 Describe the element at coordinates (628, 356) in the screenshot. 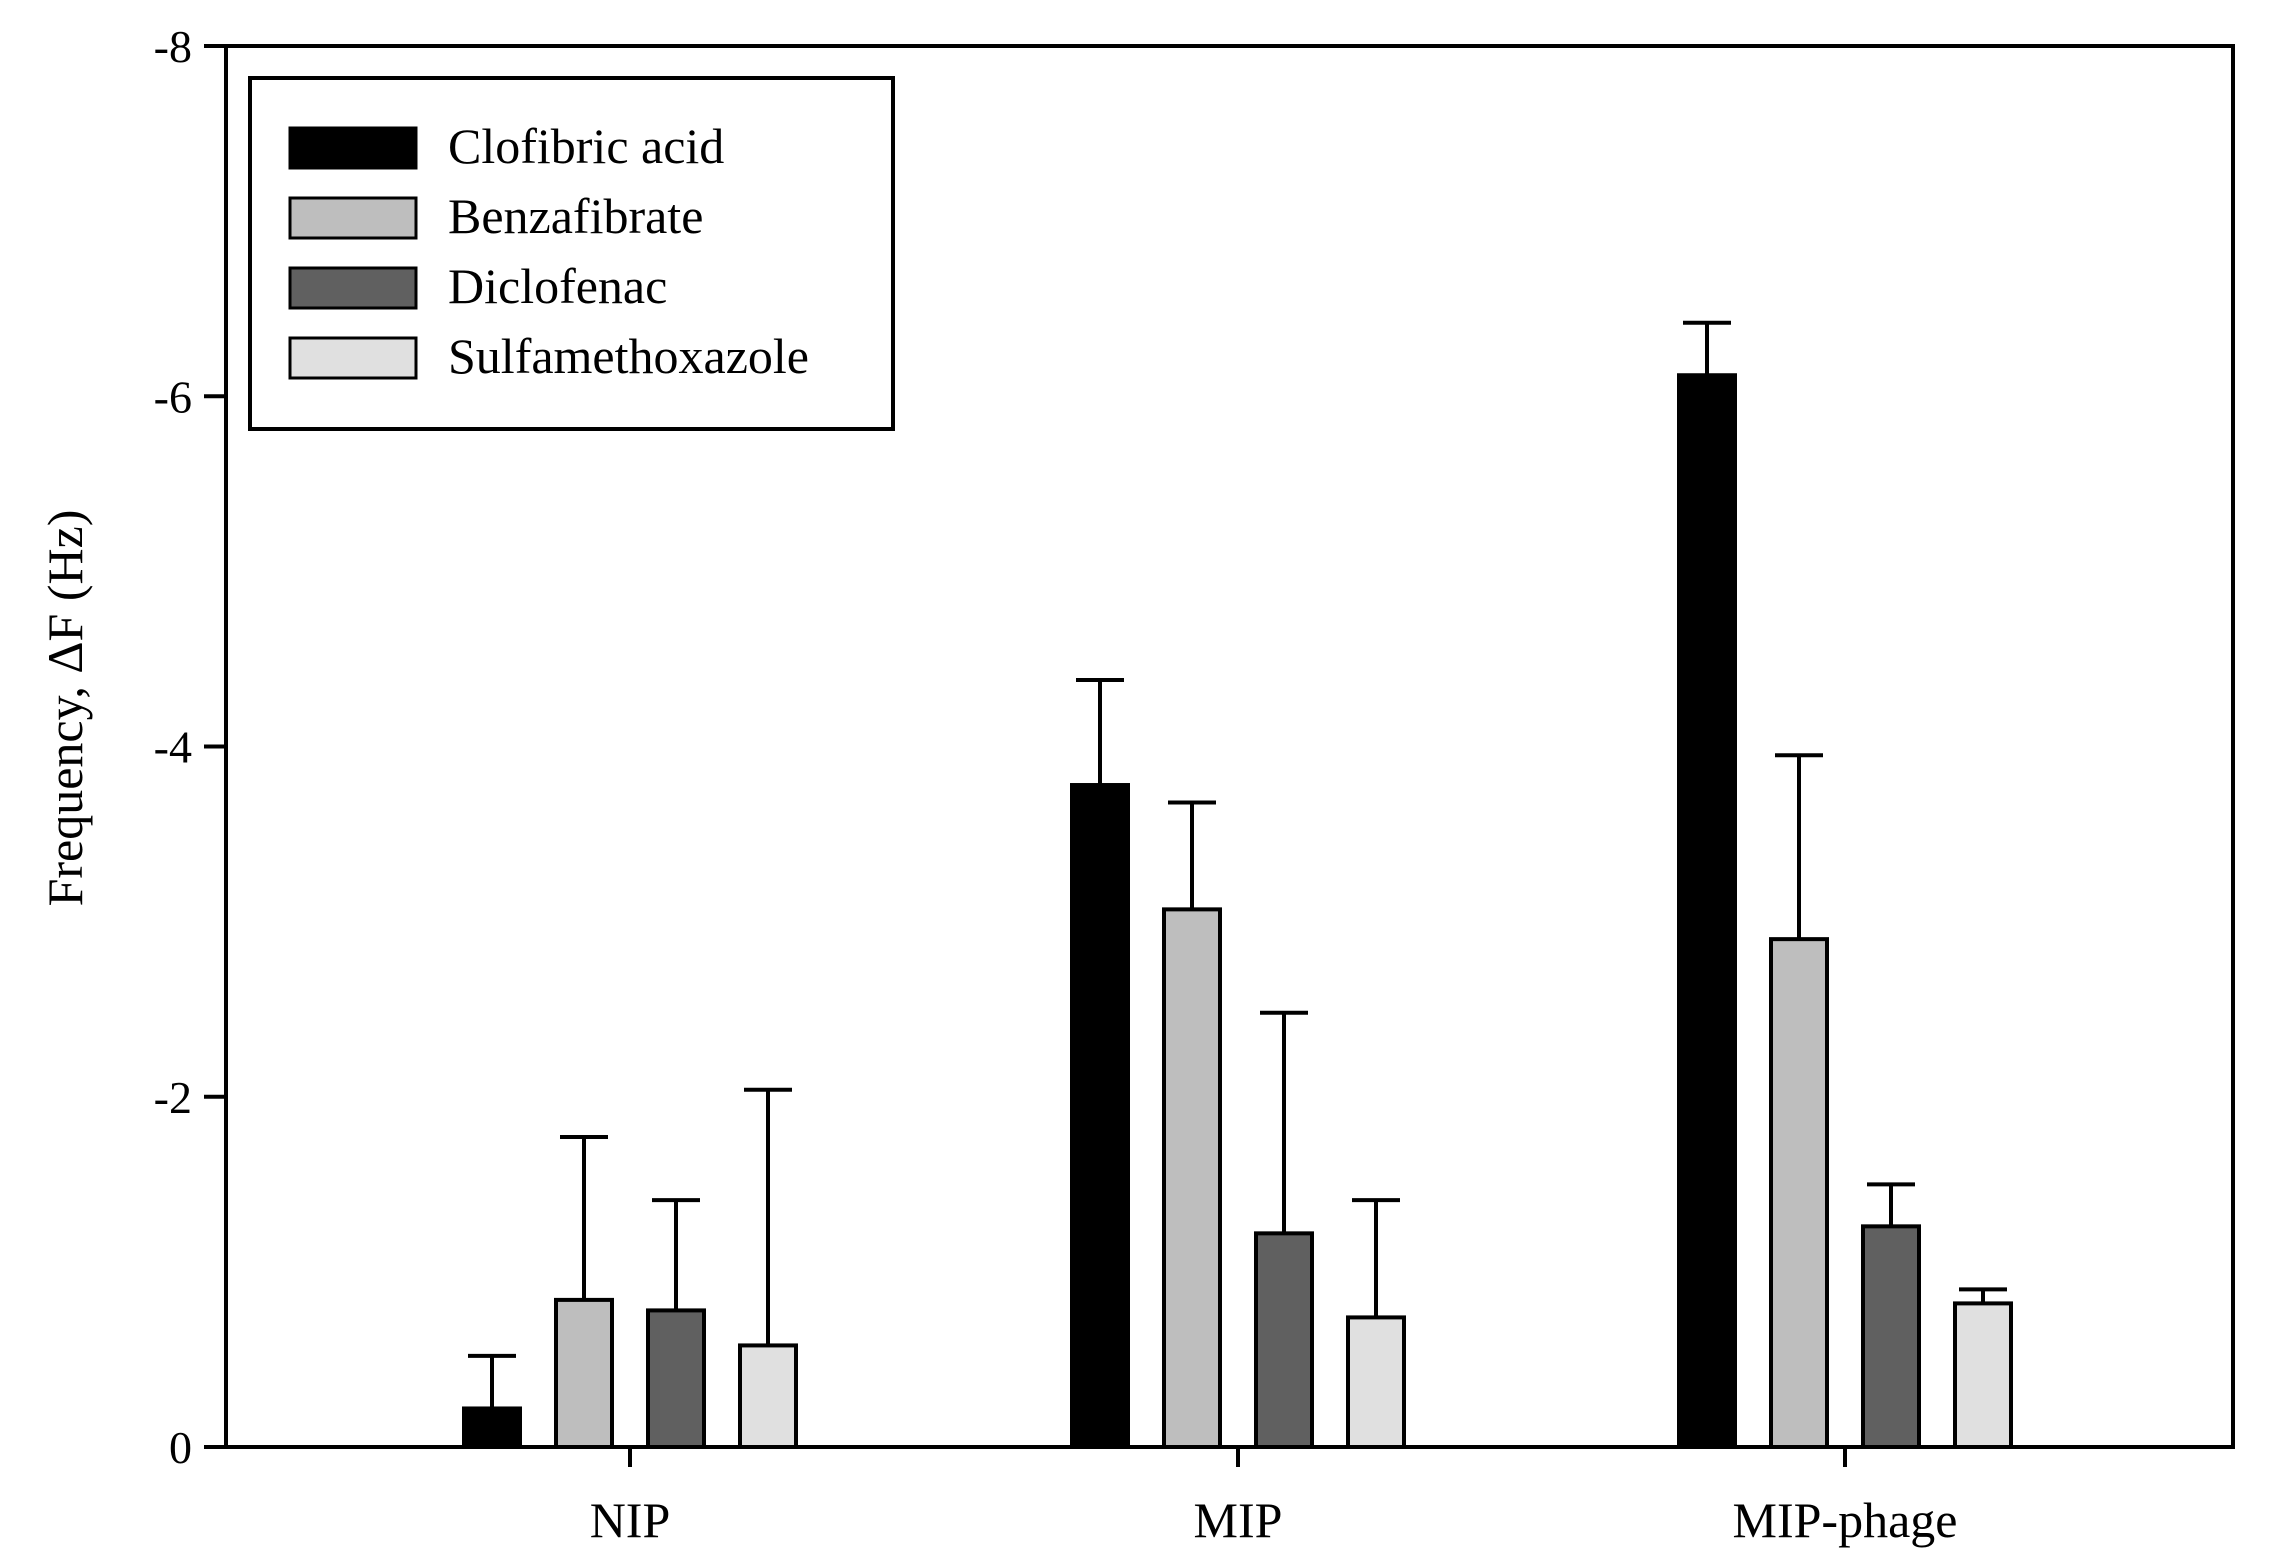

I see `legend-label-sulfamethoxazole: Sulfamethoxazole` at that location.